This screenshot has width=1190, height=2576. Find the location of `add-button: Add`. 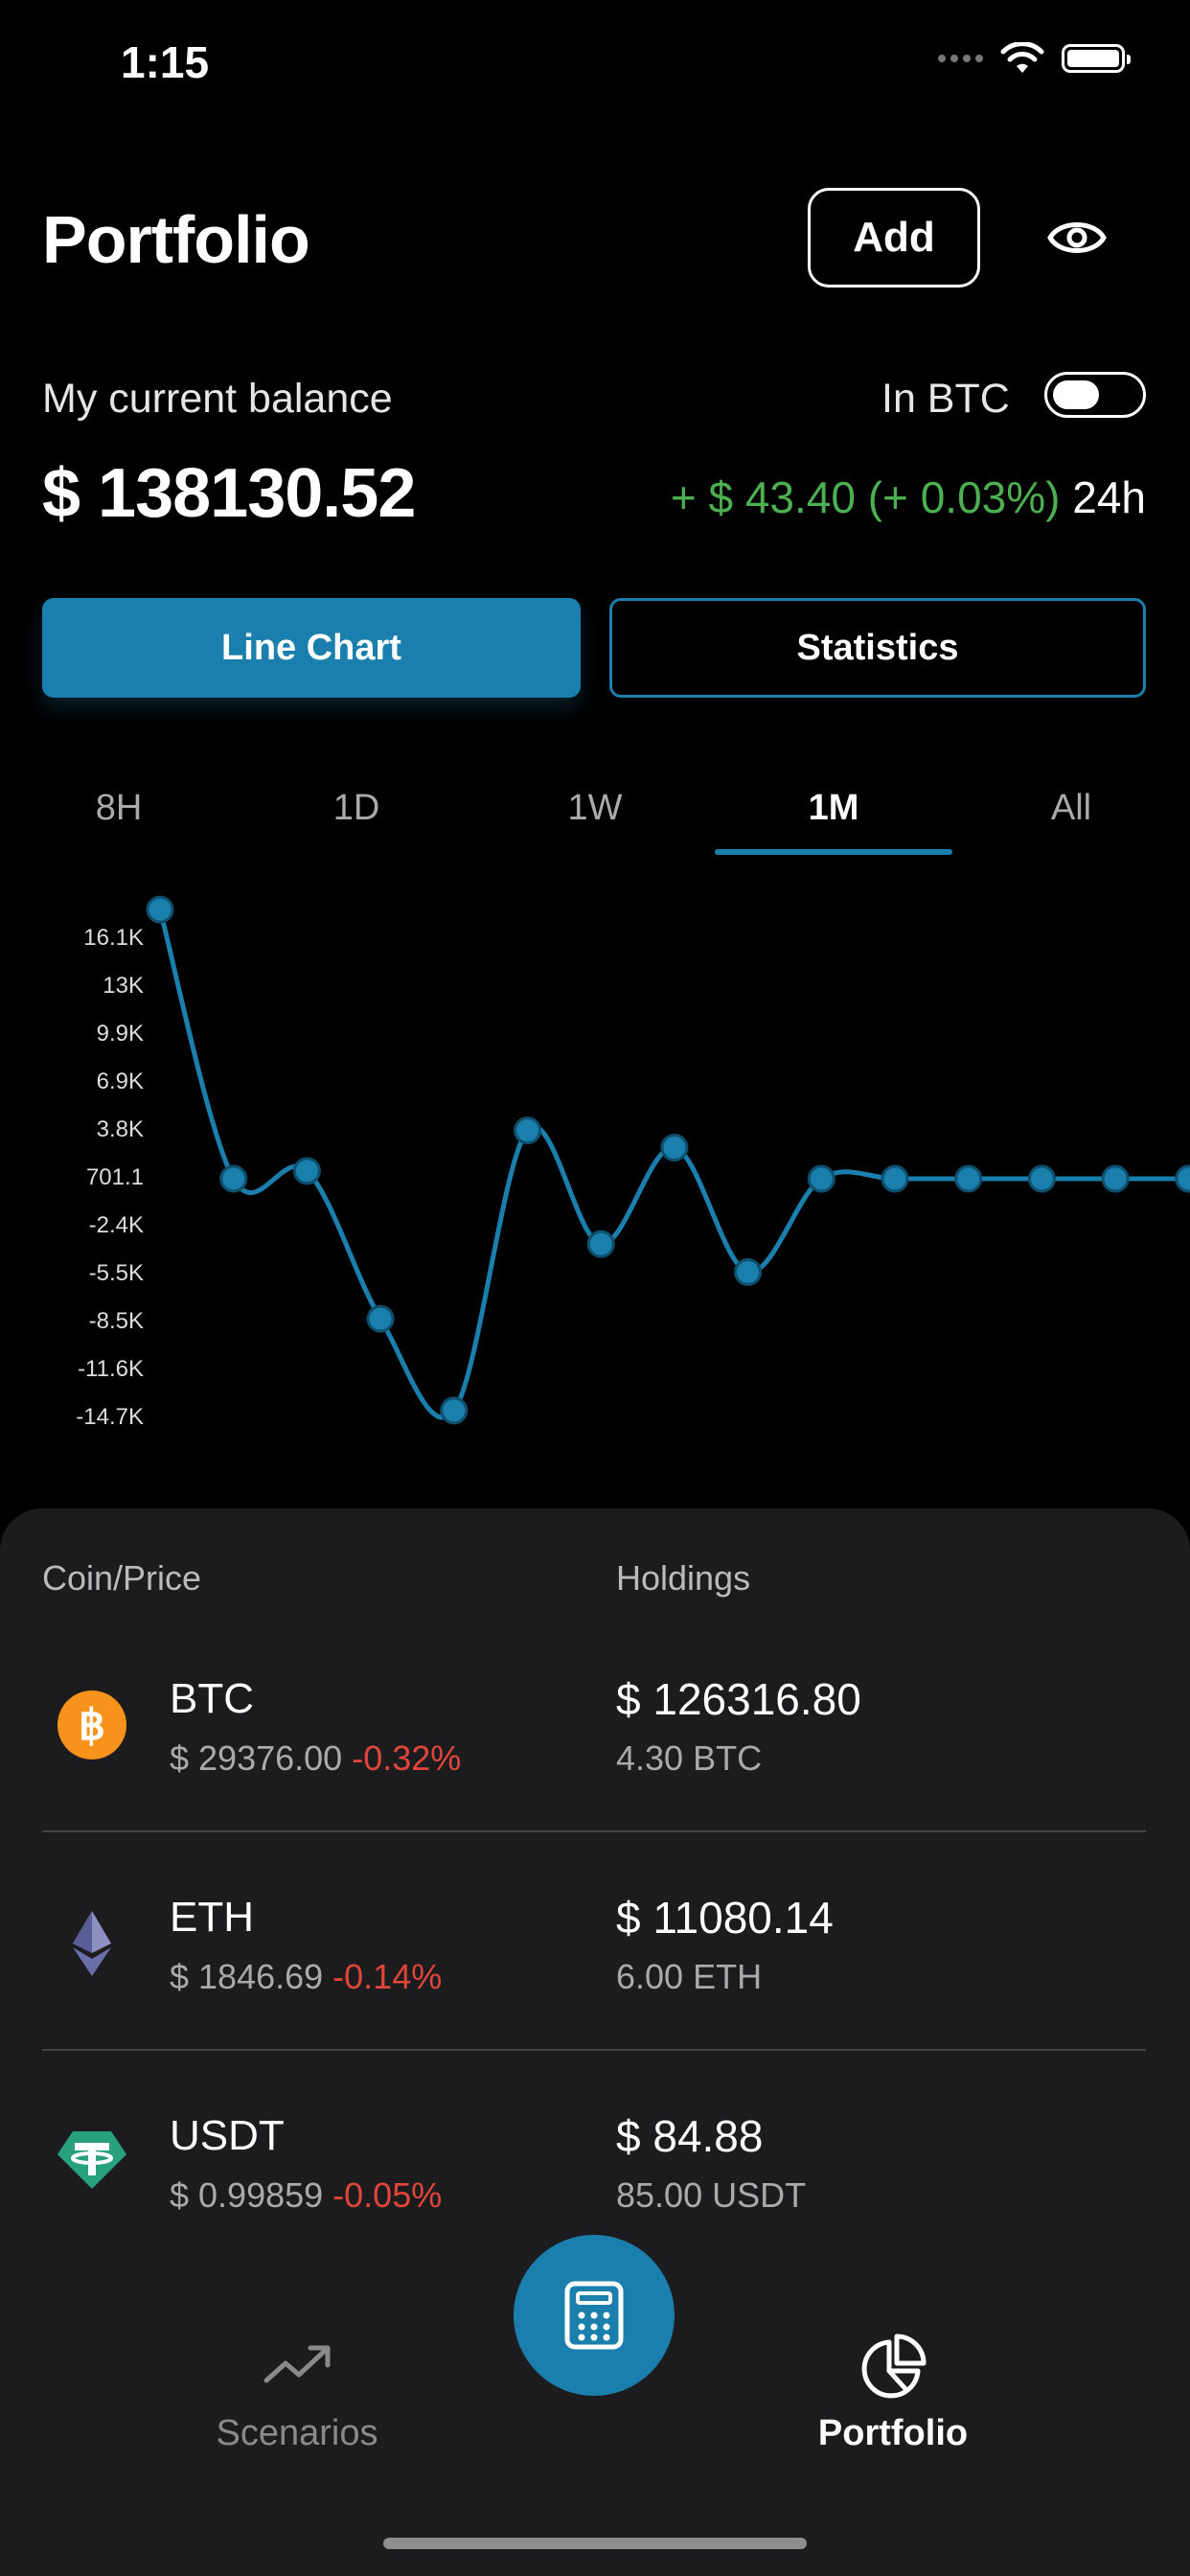

add-button: Add is located at coordinates (894, 238).